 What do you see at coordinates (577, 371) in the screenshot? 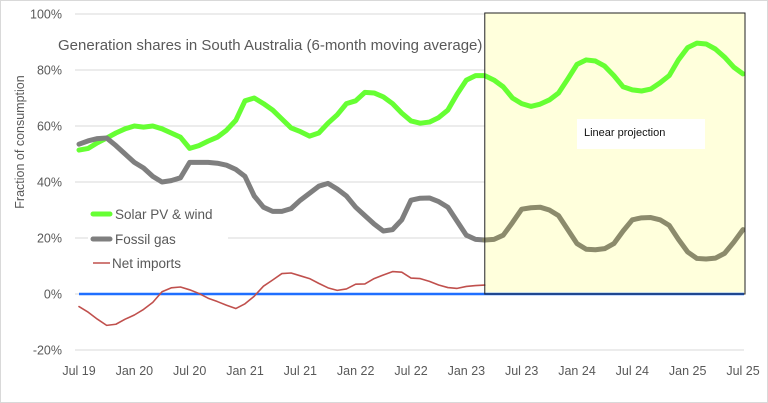
I see `x-tick-label: Jan 24` at bounding box center [577, 371].